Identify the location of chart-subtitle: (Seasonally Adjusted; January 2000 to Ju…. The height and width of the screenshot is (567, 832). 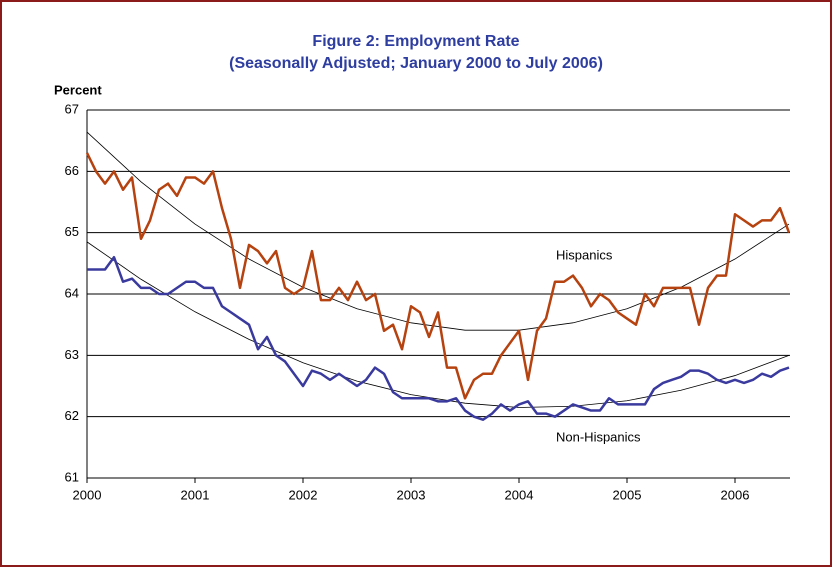
(416, 63).